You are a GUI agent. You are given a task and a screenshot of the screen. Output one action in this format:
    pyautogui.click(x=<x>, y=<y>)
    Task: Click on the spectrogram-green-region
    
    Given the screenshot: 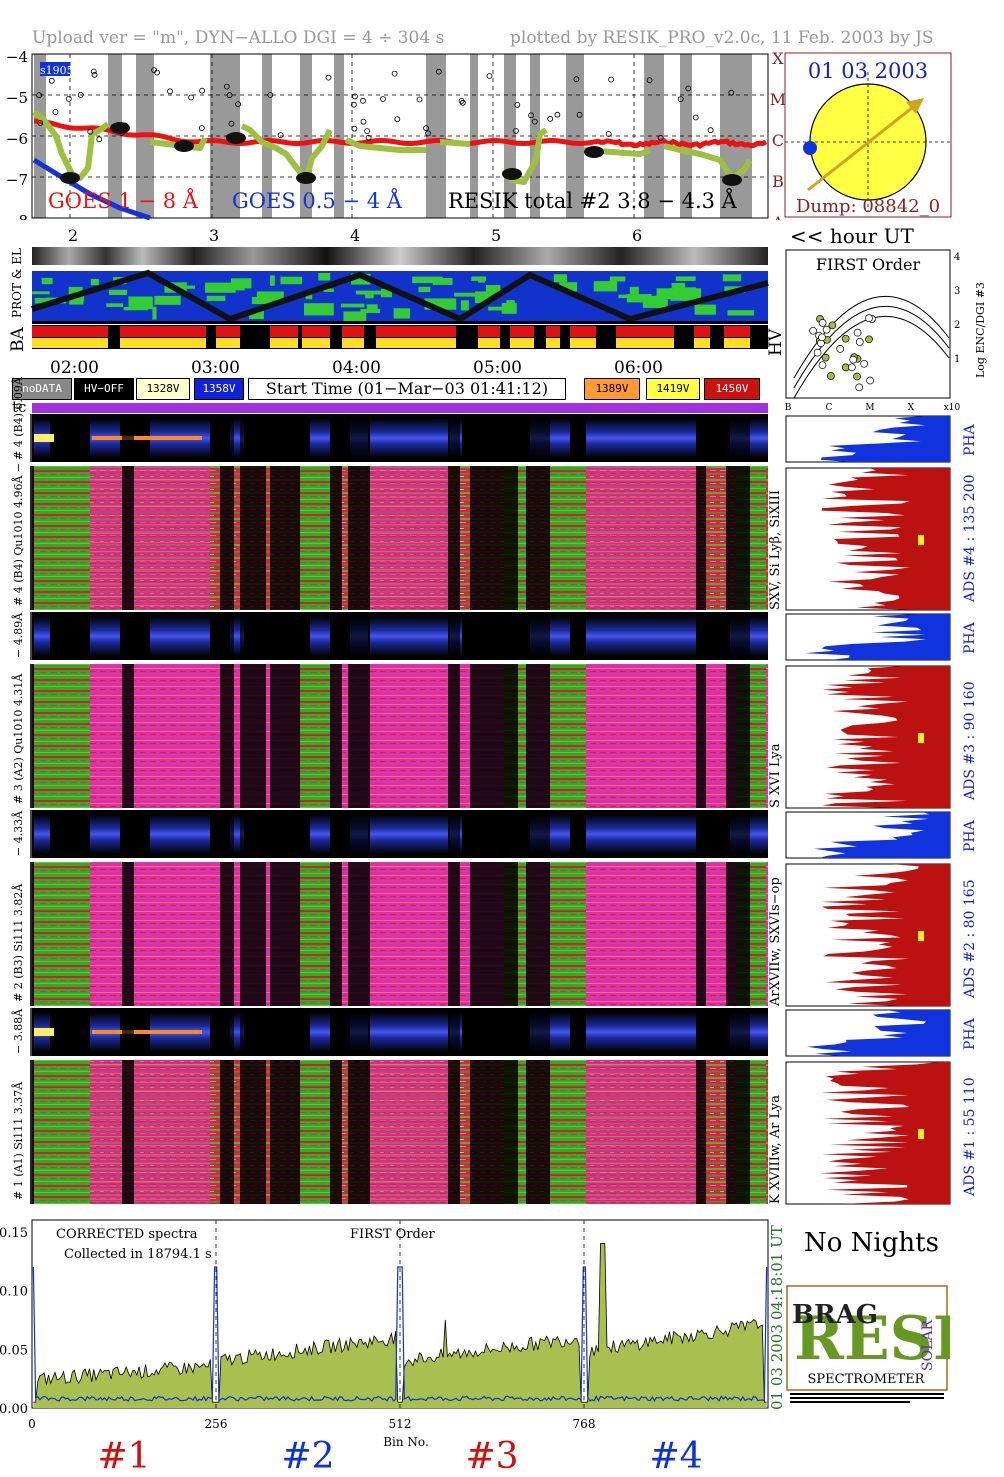 What is the action you would take?
    pyautogui.click(x=315, y=538)
    